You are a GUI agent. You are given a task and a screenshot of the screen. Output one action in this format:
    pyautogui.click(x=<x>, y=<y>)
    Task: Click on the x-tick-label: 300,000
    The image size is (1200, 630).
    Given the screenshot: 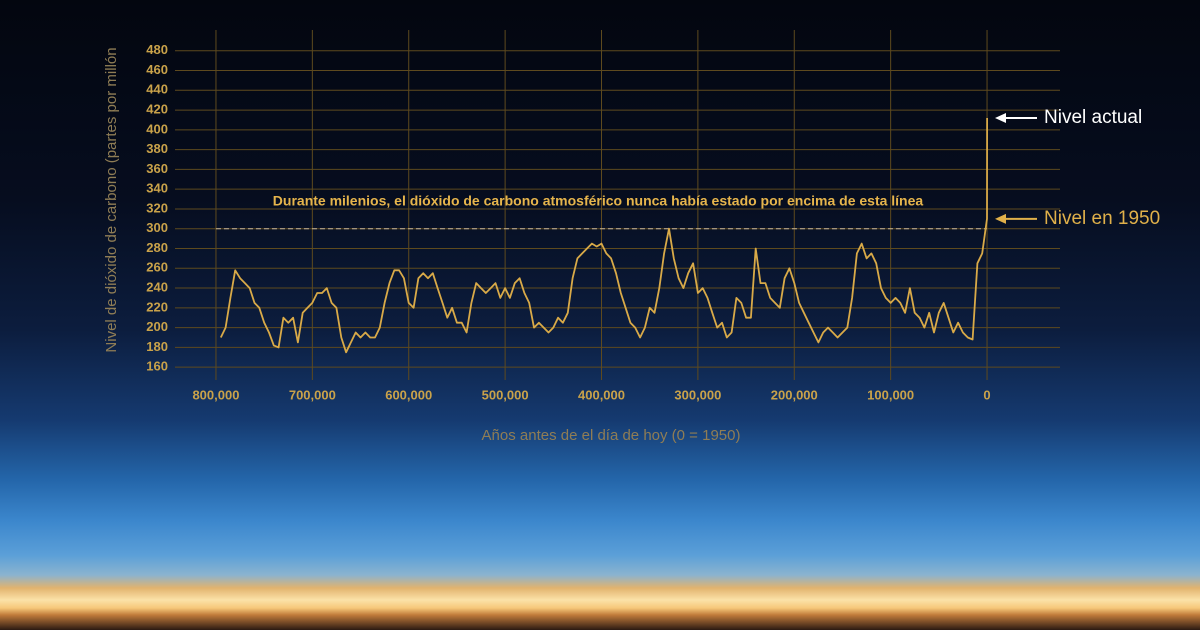 What is the action you would take?
    pyautogui.click(x=697, y=394)
    